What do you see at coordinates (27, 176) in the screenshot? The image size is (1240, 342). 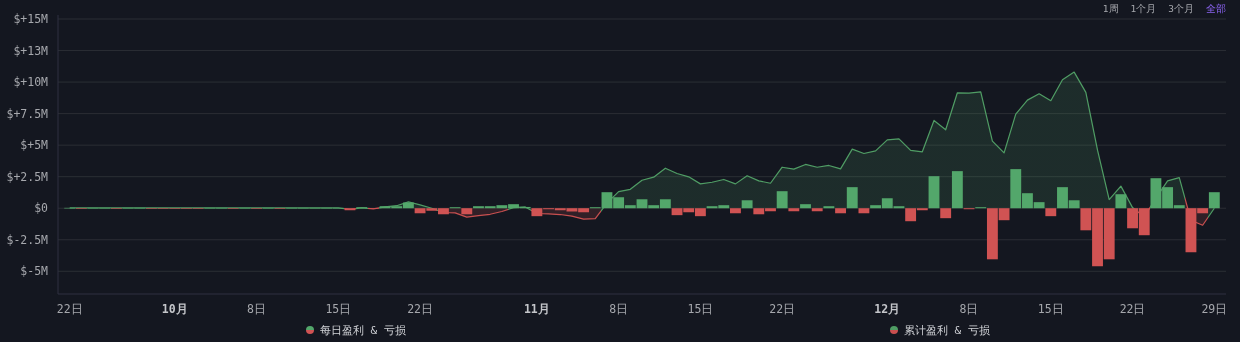 I see `y-tick-label: $+2.5M` at bounding box center [27, 176].